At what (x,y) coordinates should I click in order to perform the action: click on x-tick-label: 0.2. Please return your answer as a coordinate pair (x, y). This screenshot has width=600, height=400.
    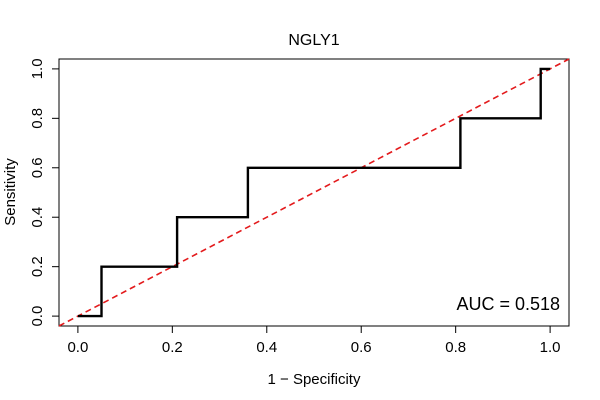
    Looking at the image, I should click on (172, 347).